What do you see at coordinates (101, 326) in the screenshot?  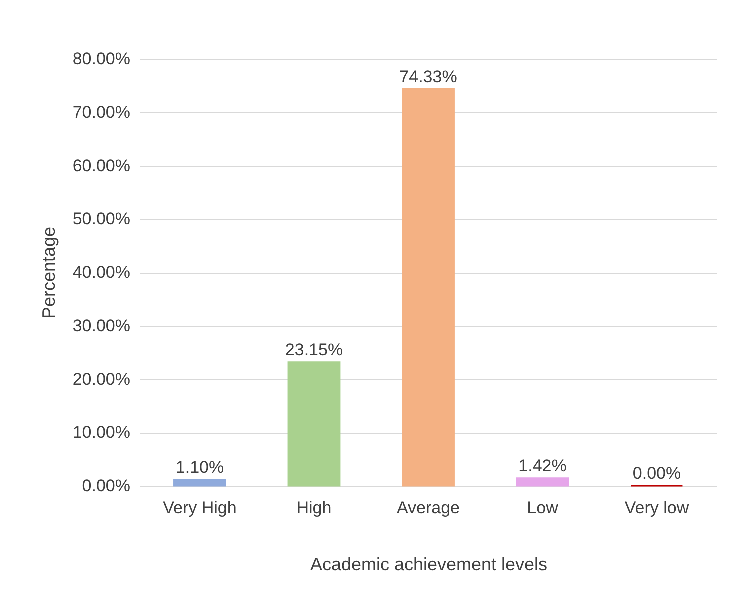 I see `y-tick-label: 30.00%` at bounding box center [101, 326].